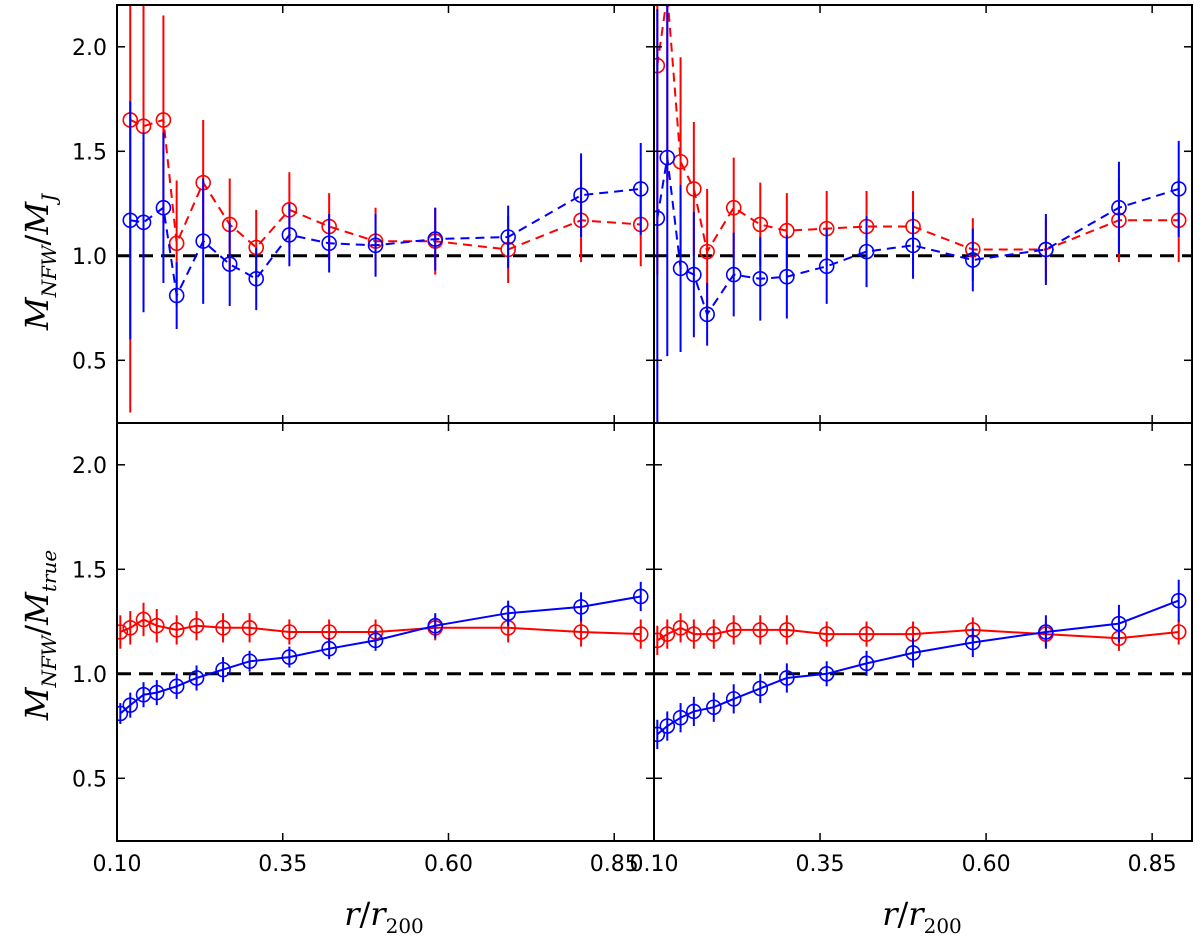 The image size is (1200, 944). Describe the element at coordinates (39, 262) in the screenshot. I see `y-axis-label-top: MNFW/MJ` at that location.